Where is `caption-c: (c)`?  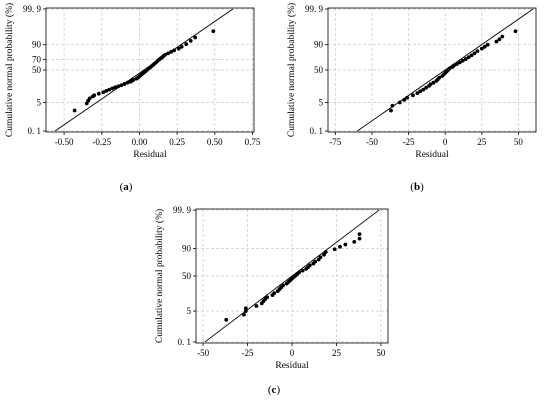 caption-c: (c) is located at coordinates (274, 390).